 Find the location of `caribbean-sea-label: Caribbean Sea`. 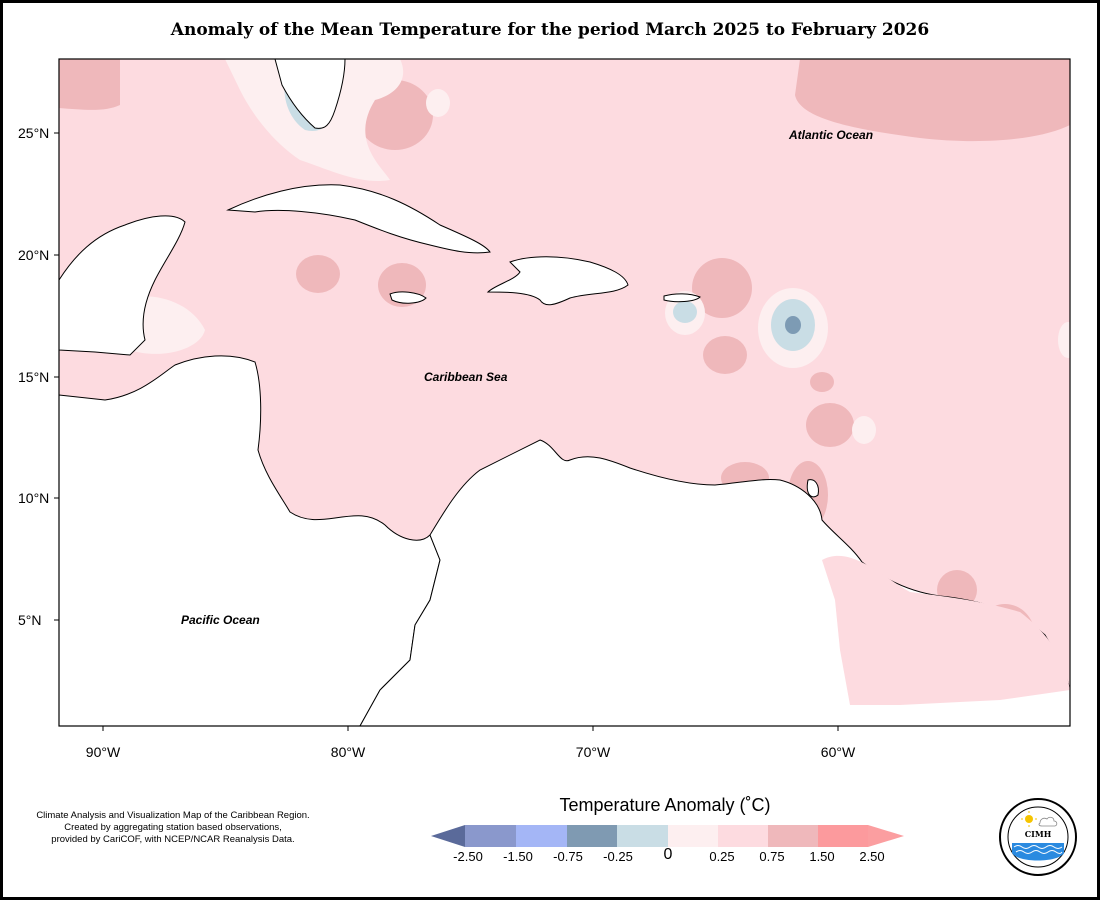

caribbean-sea-label: Caribbean Sea is located at coordinates (466, 377).